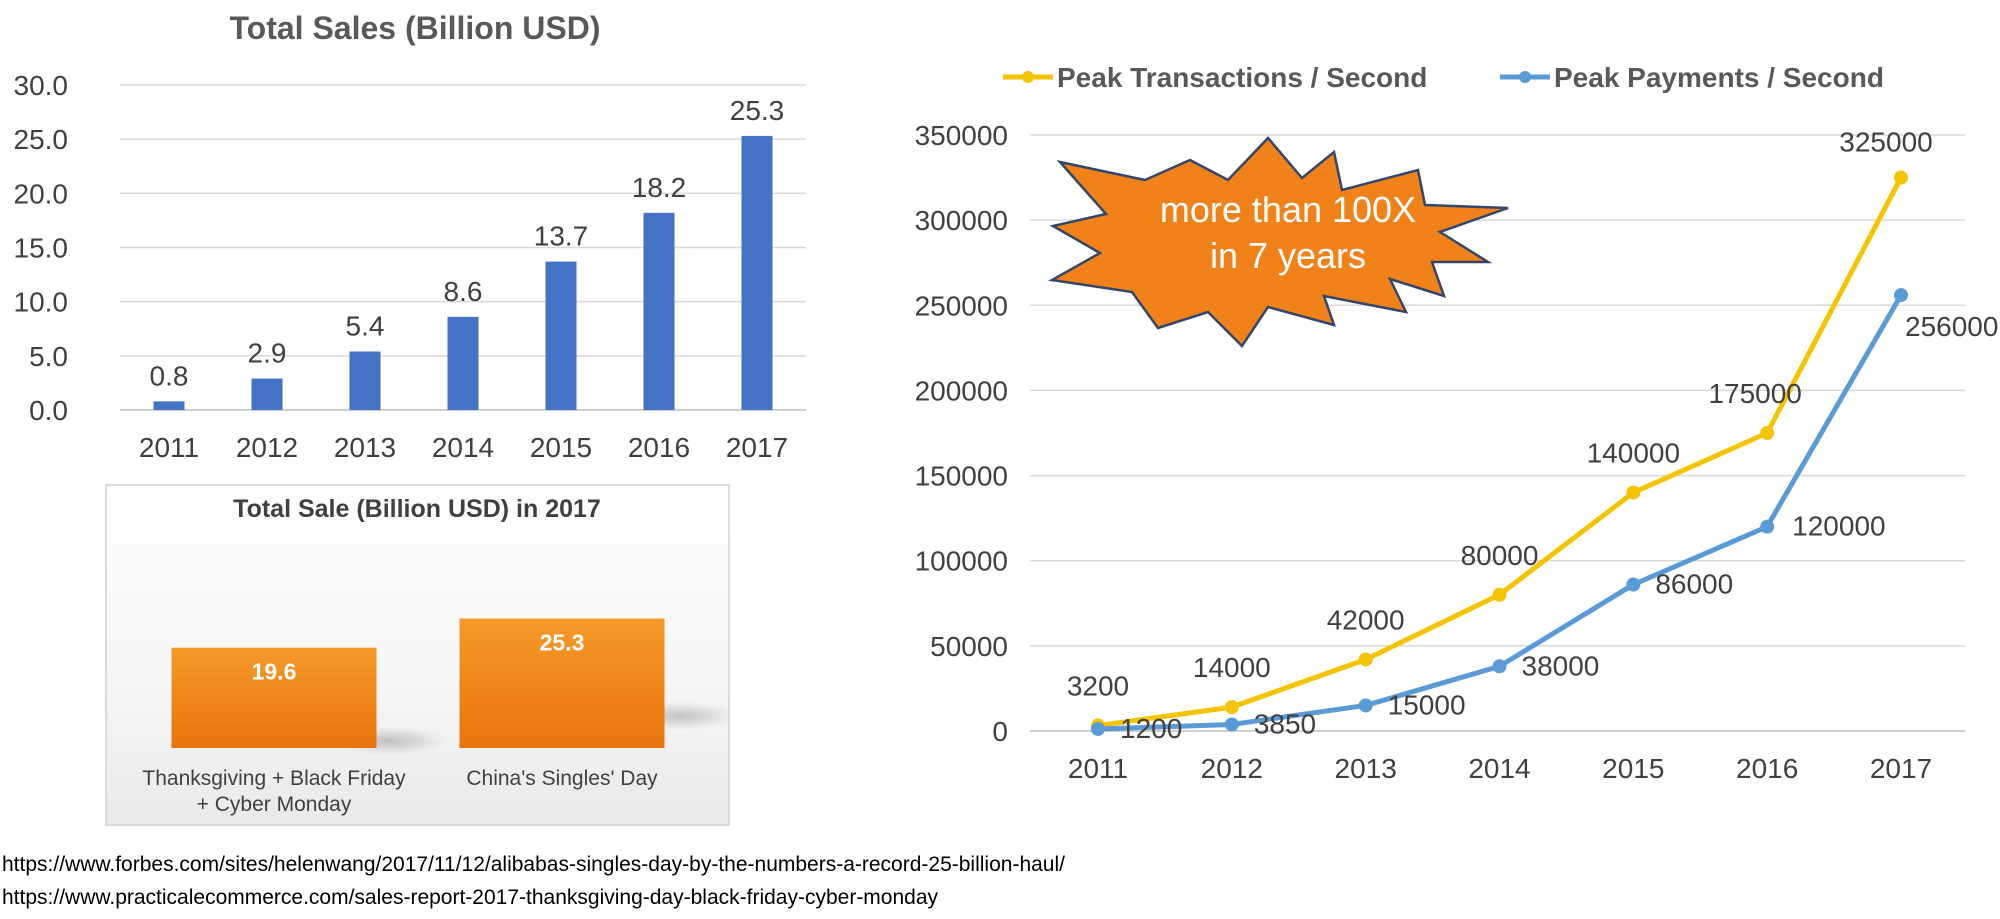  Describe the element at coordinates (41, 85) in the screenshot. I see `bar-y-tick-label: 30.0` at that location.